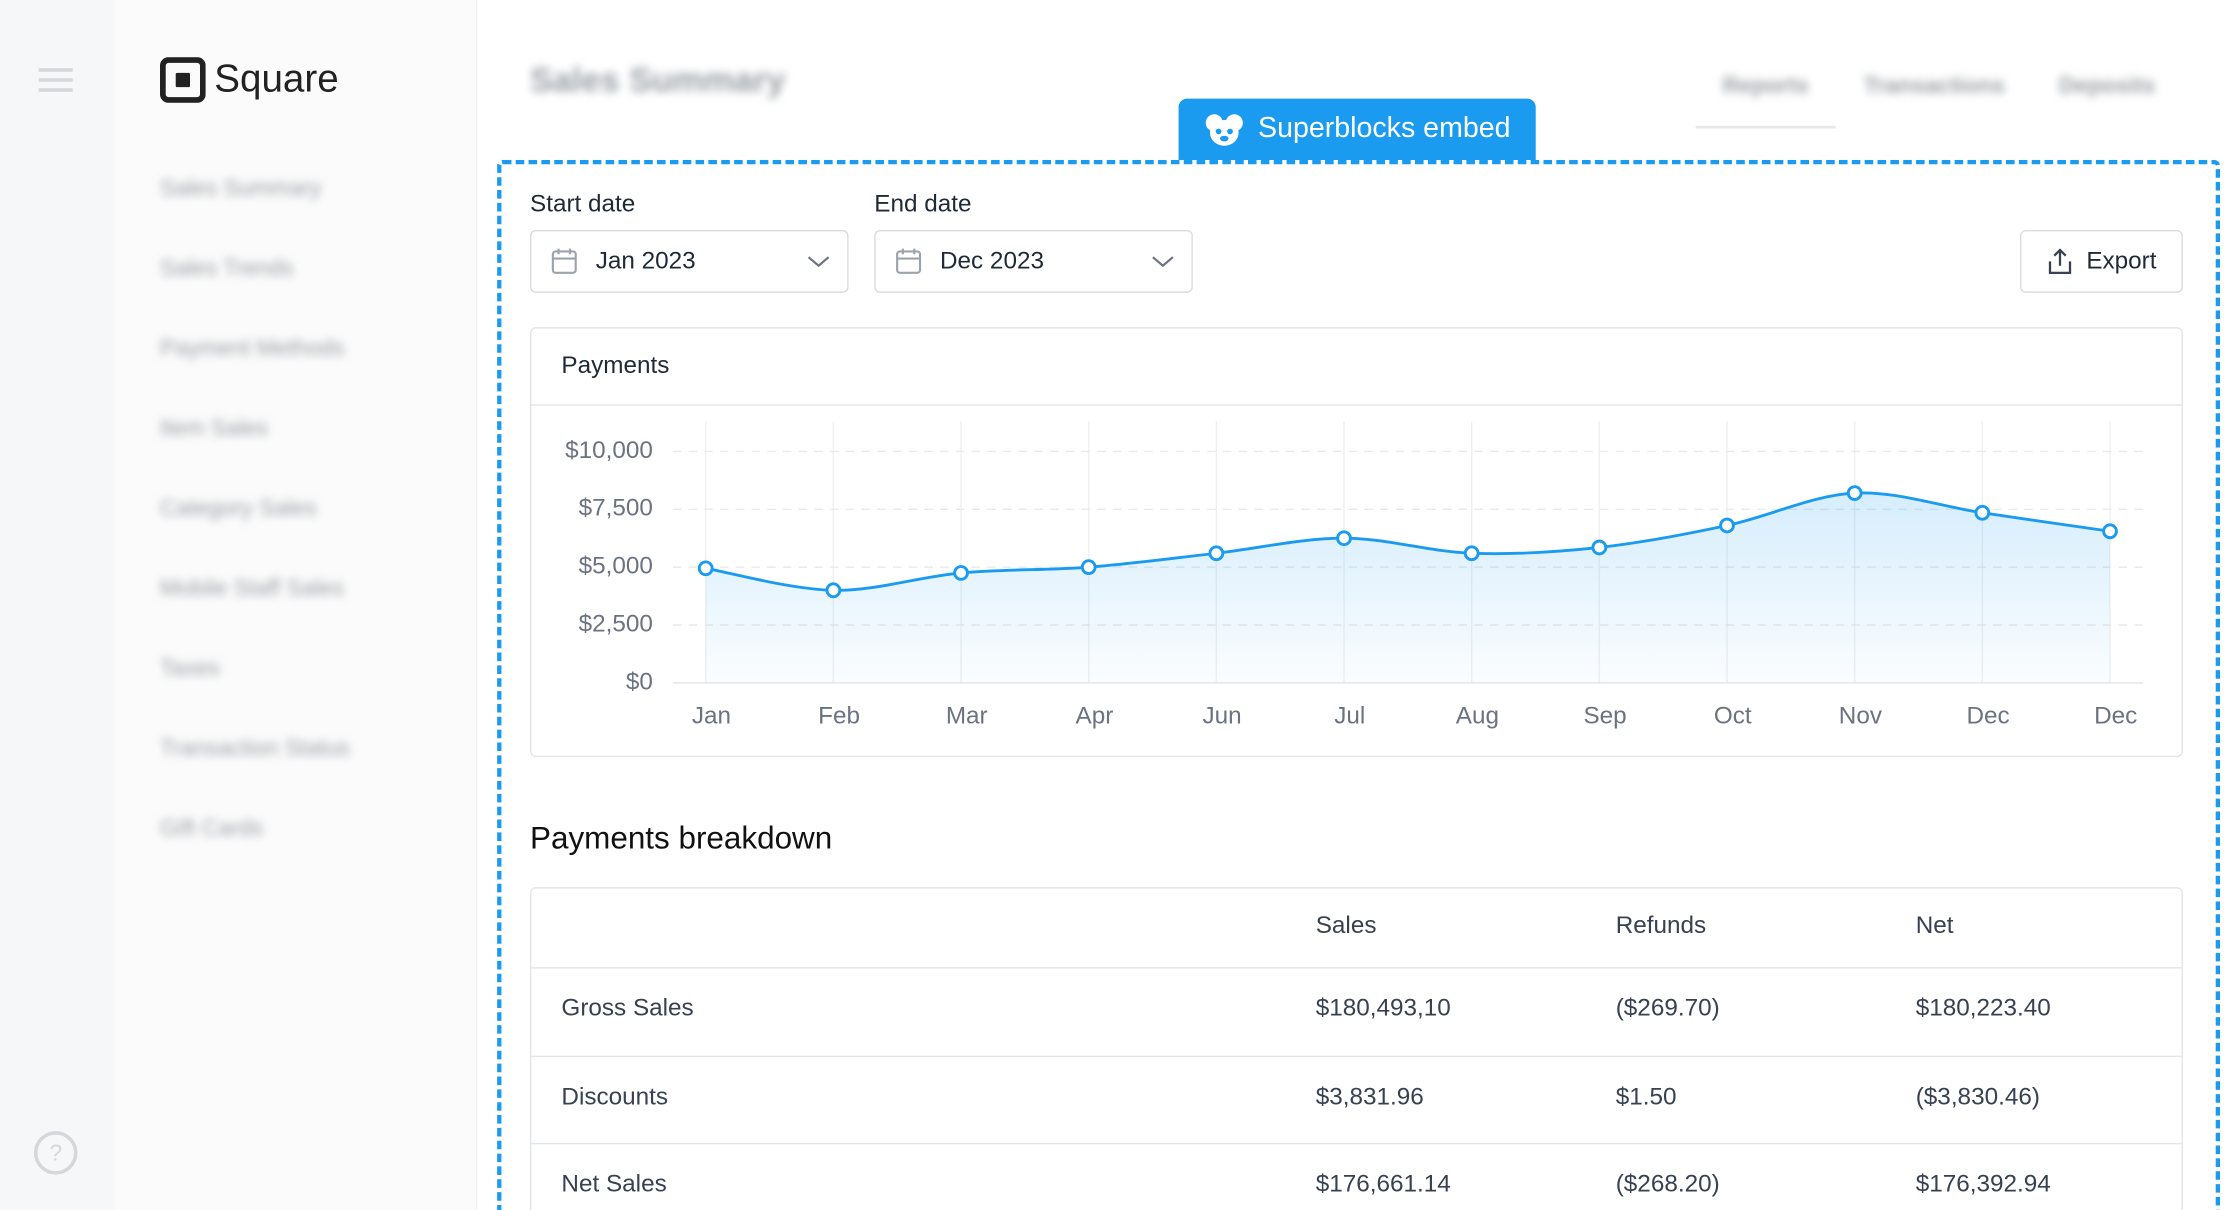 This screenshot has height=1210, width=2240. Describe the element at coordinates (1222, 716) in the screenshot. I see `x-tick-label: Jun` at that location.